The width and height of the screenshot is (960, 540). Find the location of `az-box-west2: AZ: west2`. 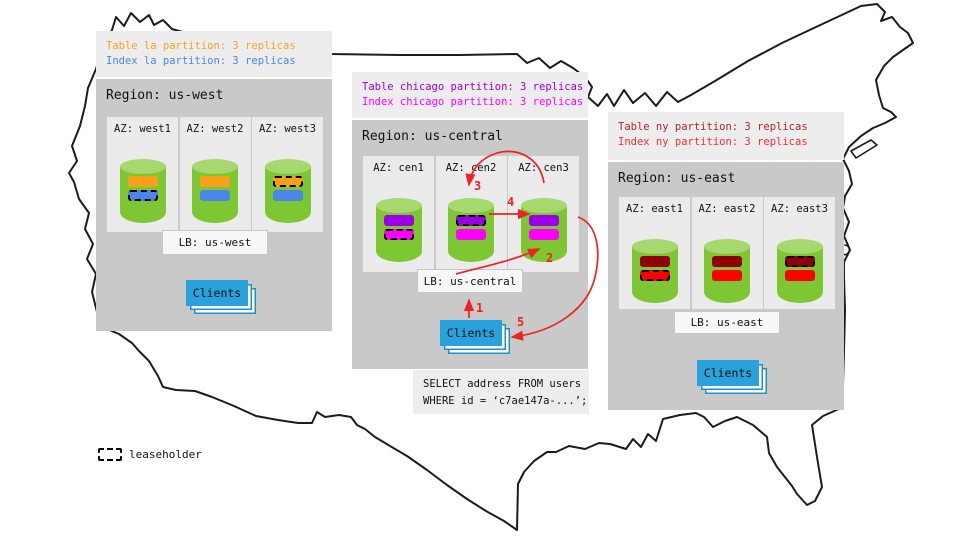

az-box-west2: AZ: west2 is located at coordinates (215, 174).